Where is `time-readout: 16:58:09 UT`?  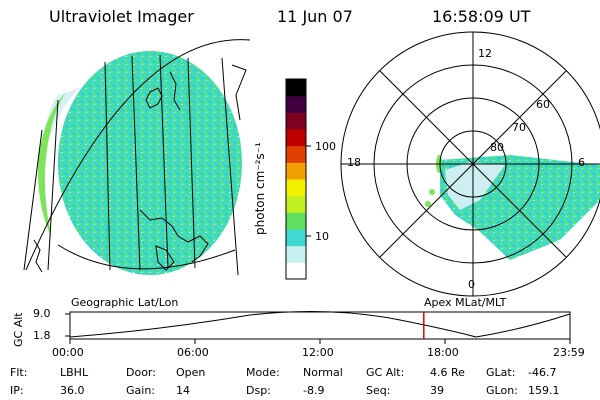
time-readout: 16:58:09 UT is located at coordinates (481, 16).